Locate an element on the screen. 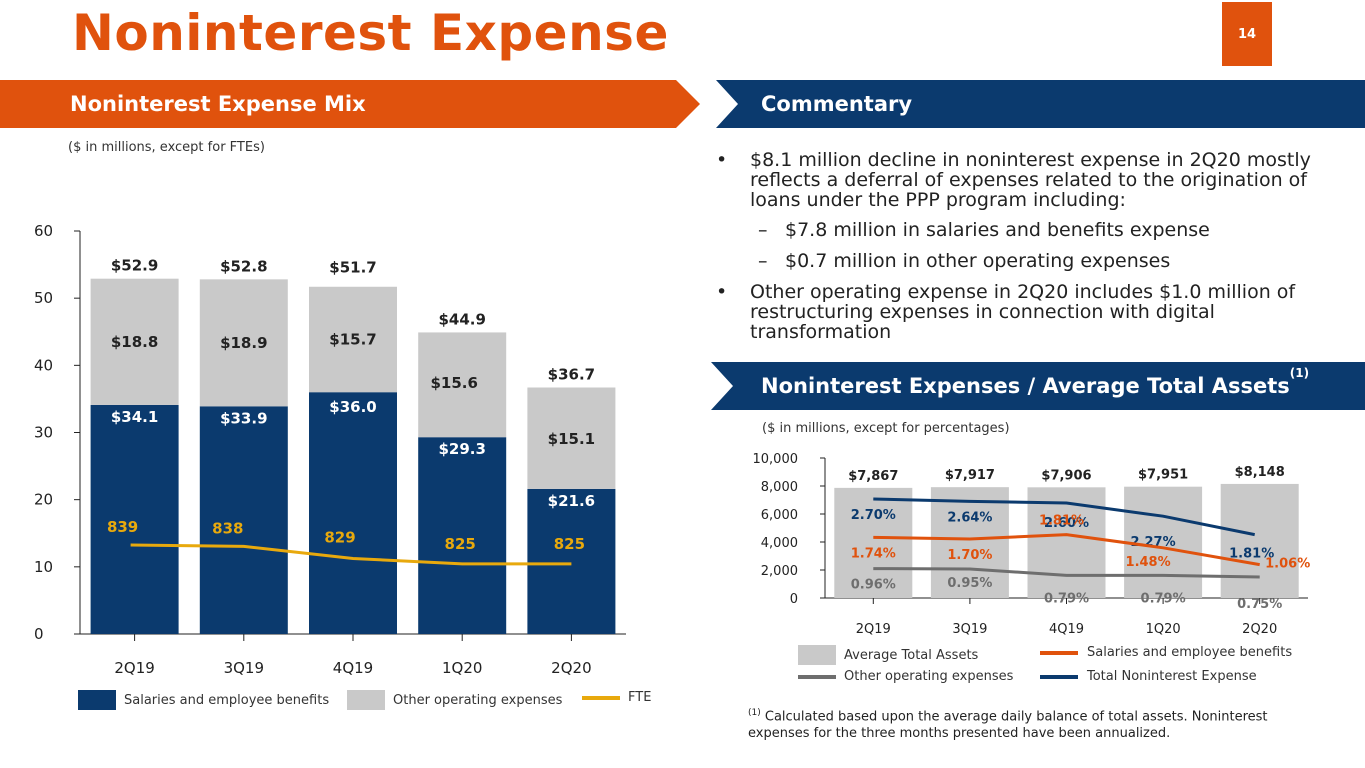  legend-other-ratio: Other operating expenses is located at coordinates (905, 676).